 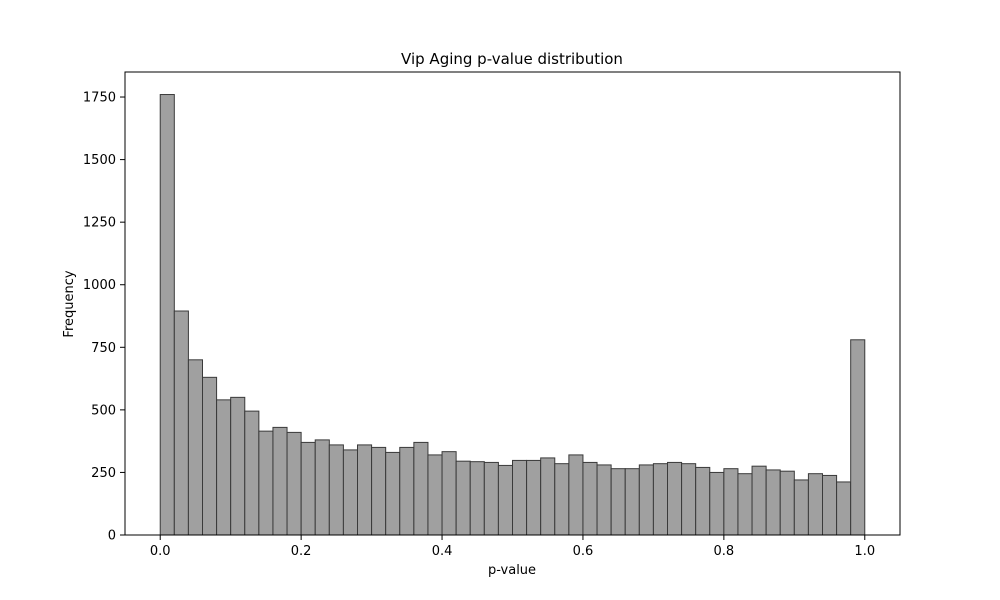 I want to click on y-tick-label: 250, so click(x=103, y=473).